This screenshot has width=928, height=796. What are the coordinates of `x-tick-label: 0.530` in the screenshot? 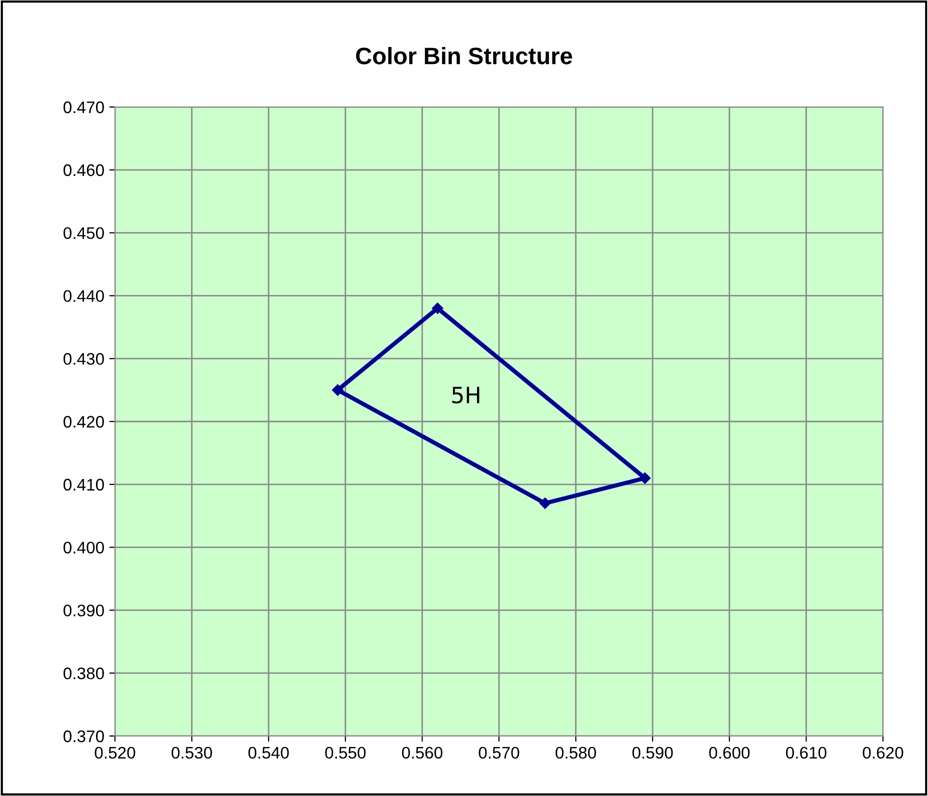 It's located at (192, 752).